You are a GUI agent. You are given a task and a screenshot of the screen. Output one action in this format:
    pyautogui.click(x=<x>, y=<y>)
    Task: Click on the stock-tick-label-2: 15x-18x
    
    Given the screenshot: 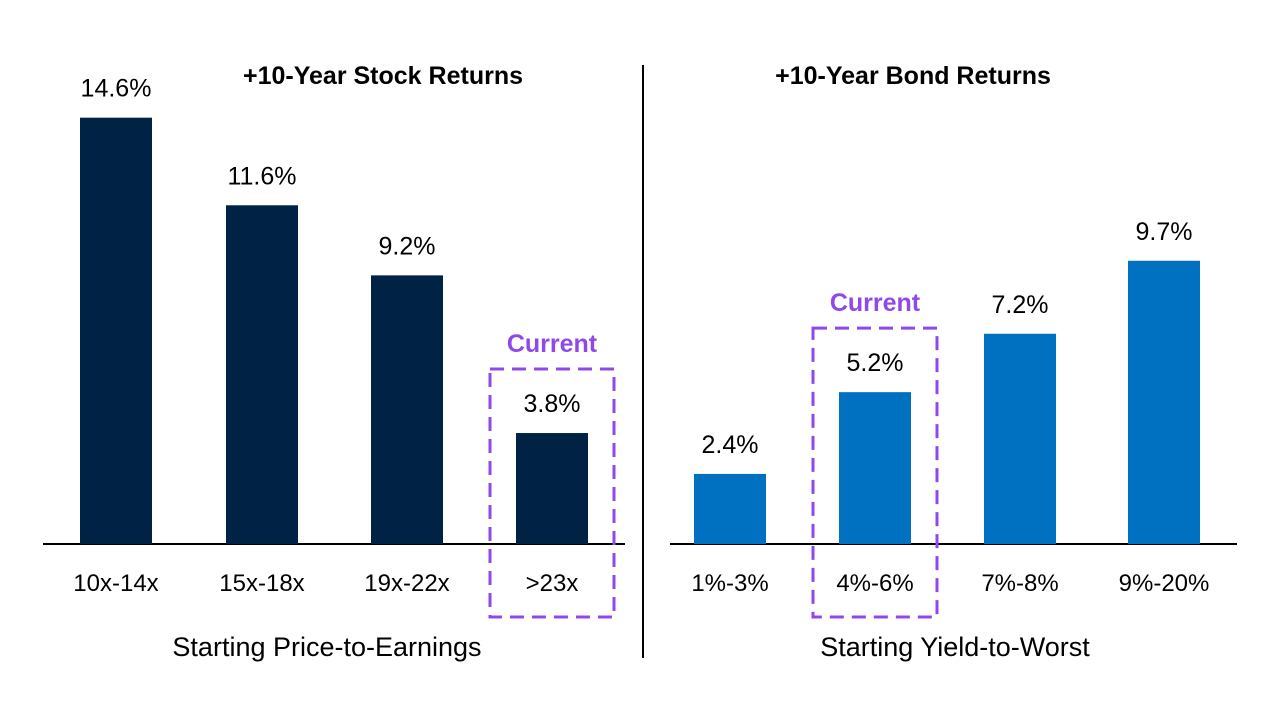 What is the action you would take?
    pyautogui.click(x=261, y=583)
    